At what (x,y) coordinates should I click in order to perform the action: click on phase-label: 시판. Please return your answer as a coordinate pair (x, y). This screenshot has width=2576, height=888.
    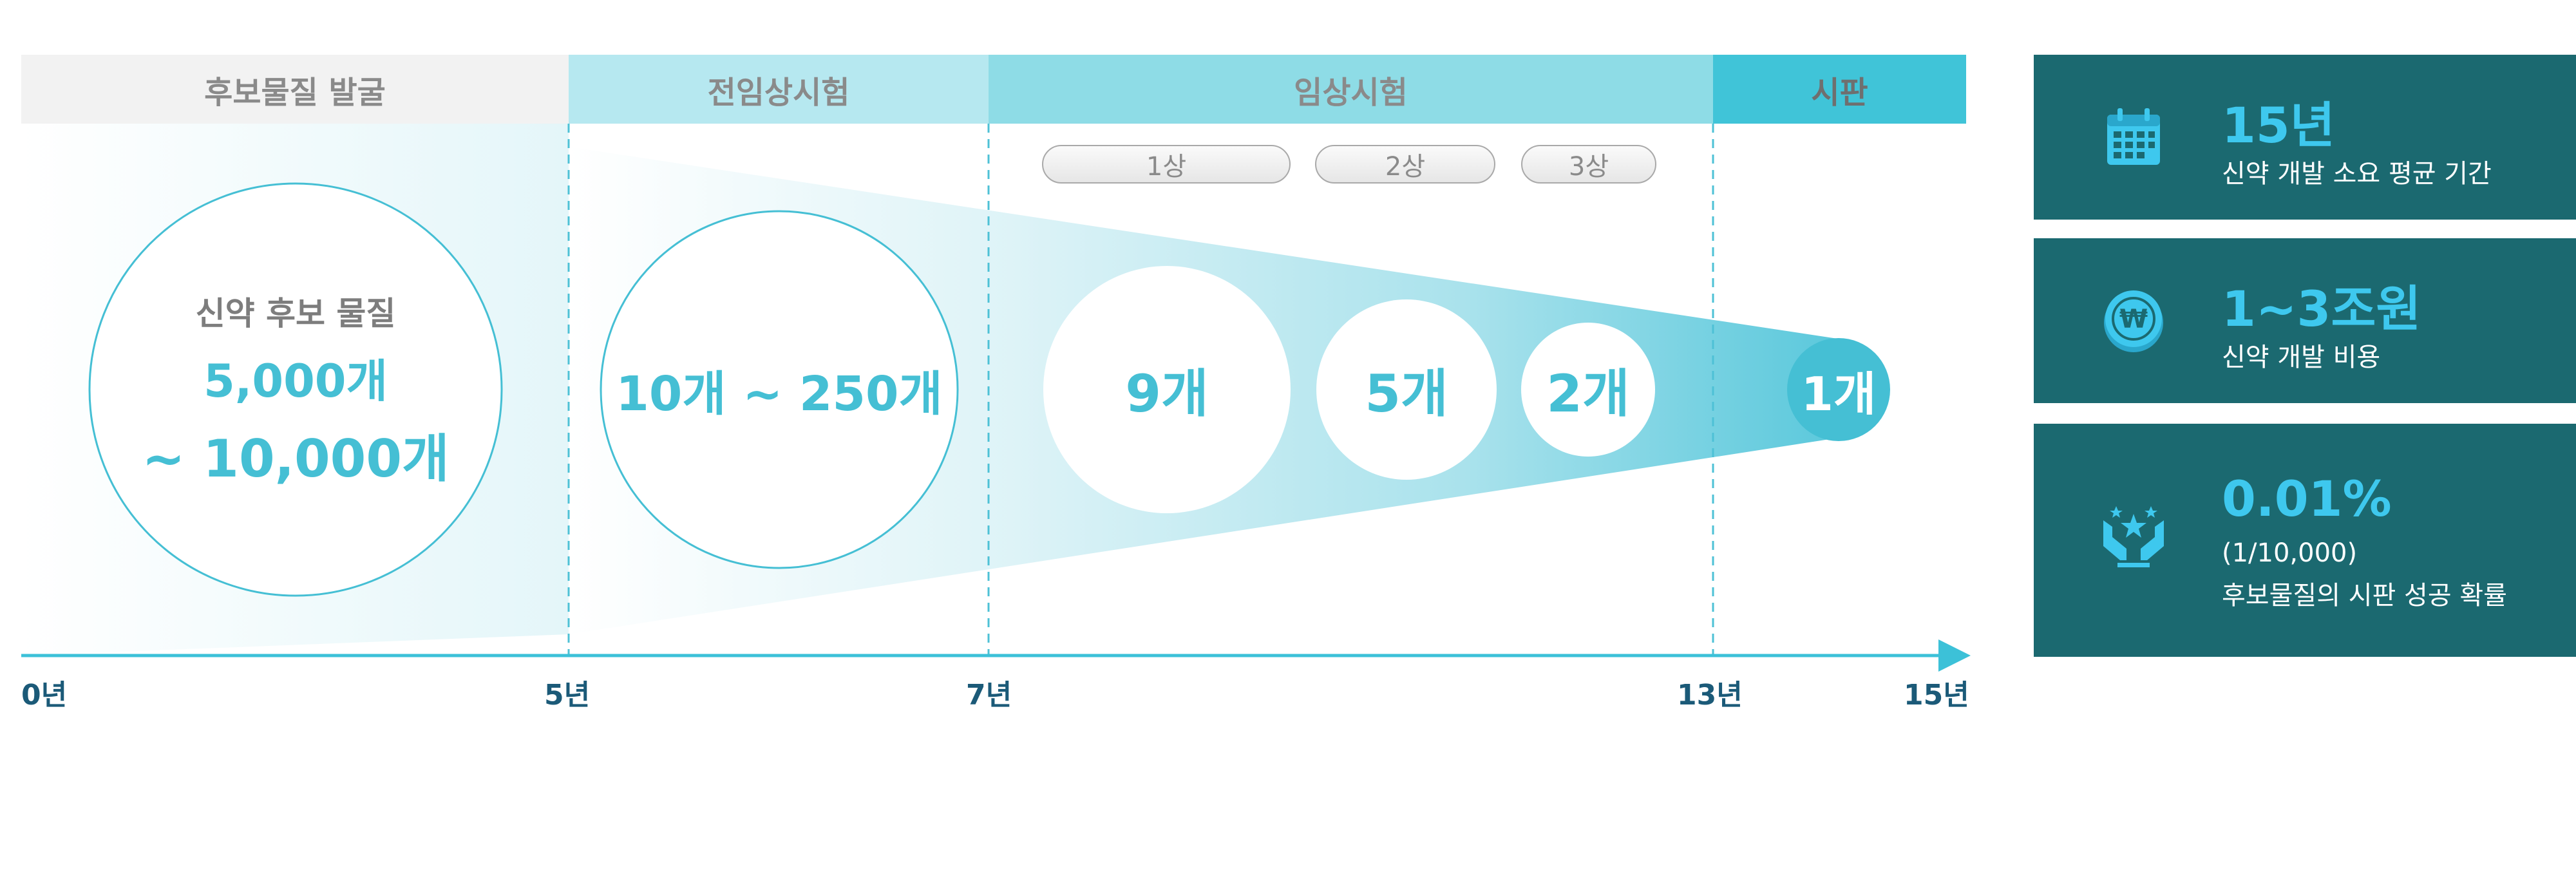
    Looking at the image, I should click on (1839, 92).